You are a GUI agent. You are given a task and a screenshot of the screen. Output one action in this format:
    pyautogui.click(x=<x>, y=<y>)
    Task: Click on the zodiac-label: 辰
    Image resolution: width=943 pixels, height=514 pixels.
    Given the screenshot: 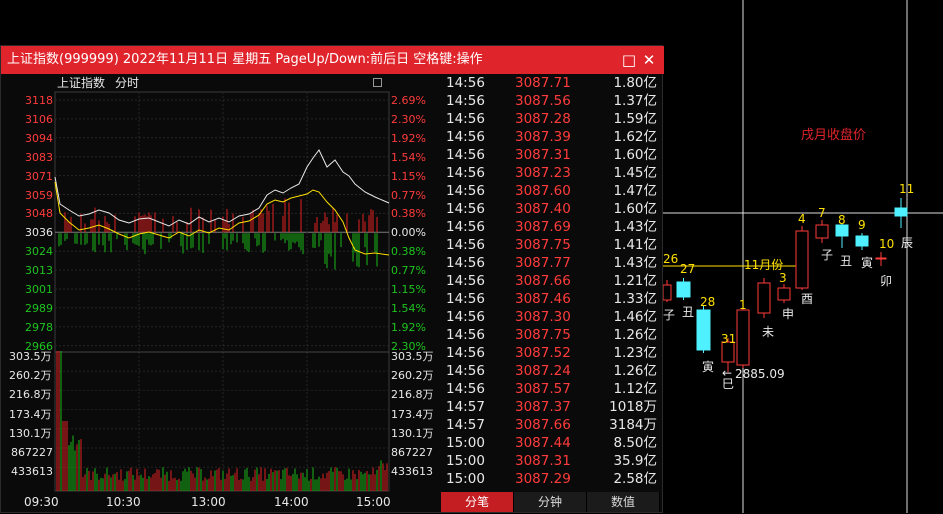 What is the action you would take?
    pyautogui.click(x=907, y=243)
    